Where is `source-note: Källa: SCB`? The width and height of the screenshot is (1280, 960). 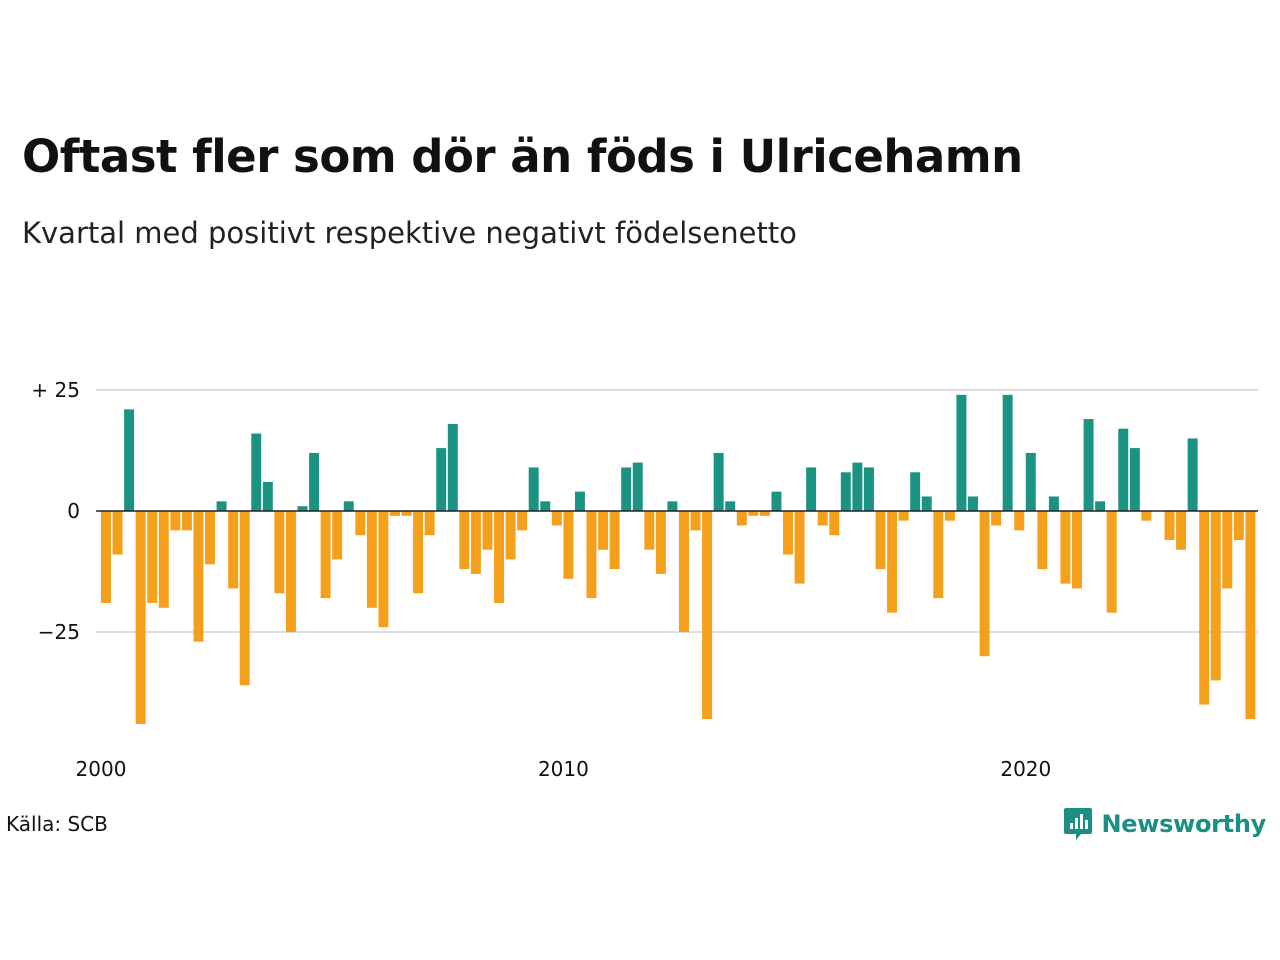
source-note: Källa: SCB is located at coordinates (57, 824).